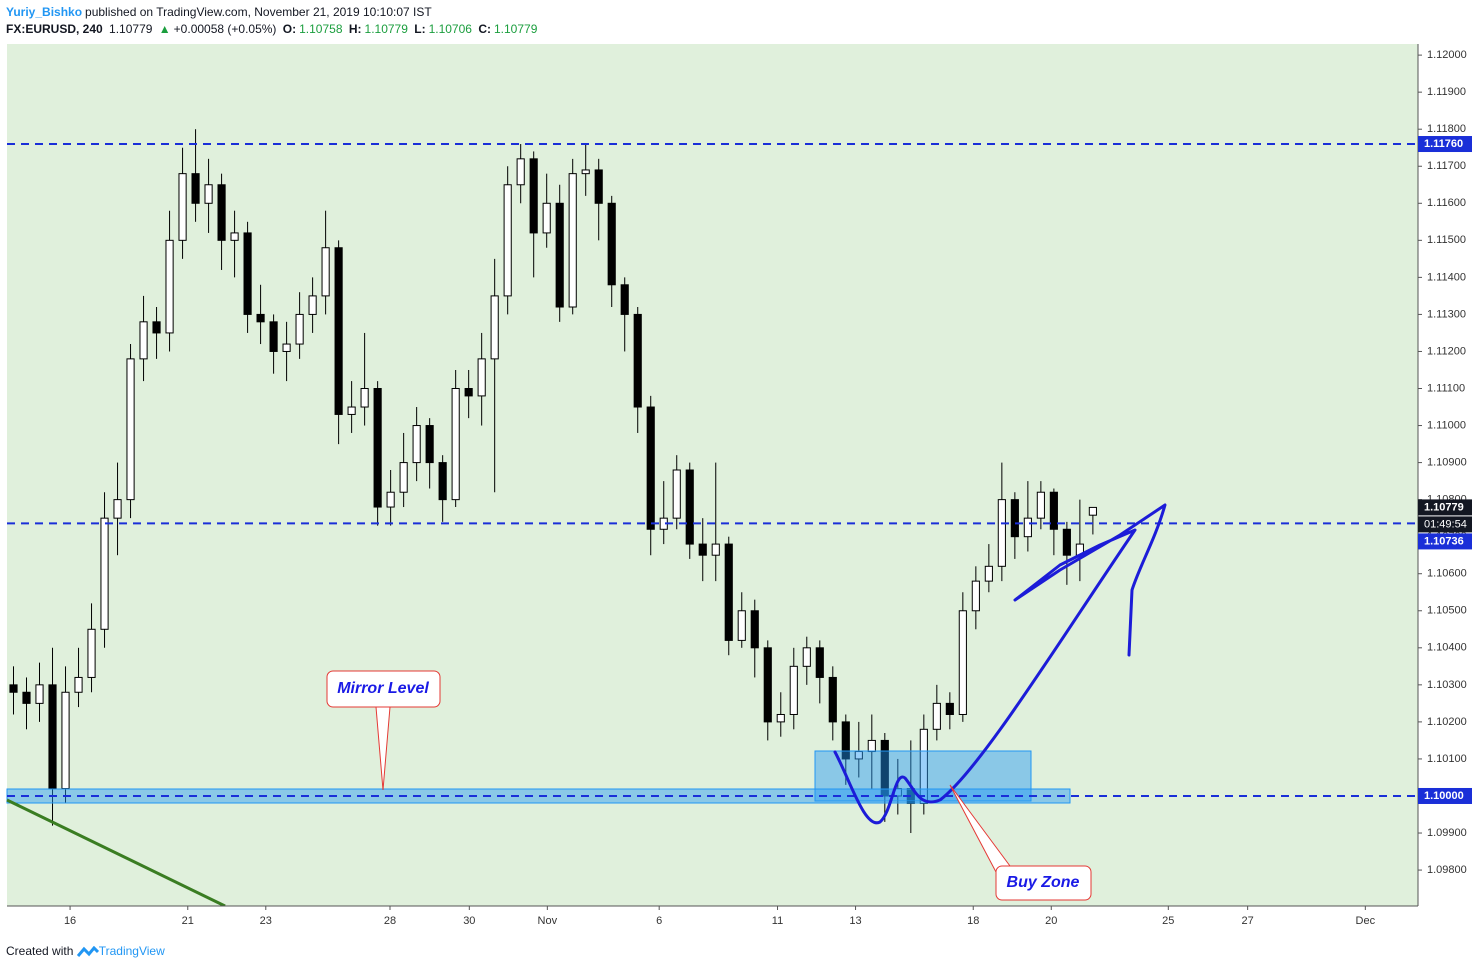 This screenshot has height=970, width=1482. Describe the element at coordinates (420, 29) in the screenshot. I see `l-label: L:` at that location.